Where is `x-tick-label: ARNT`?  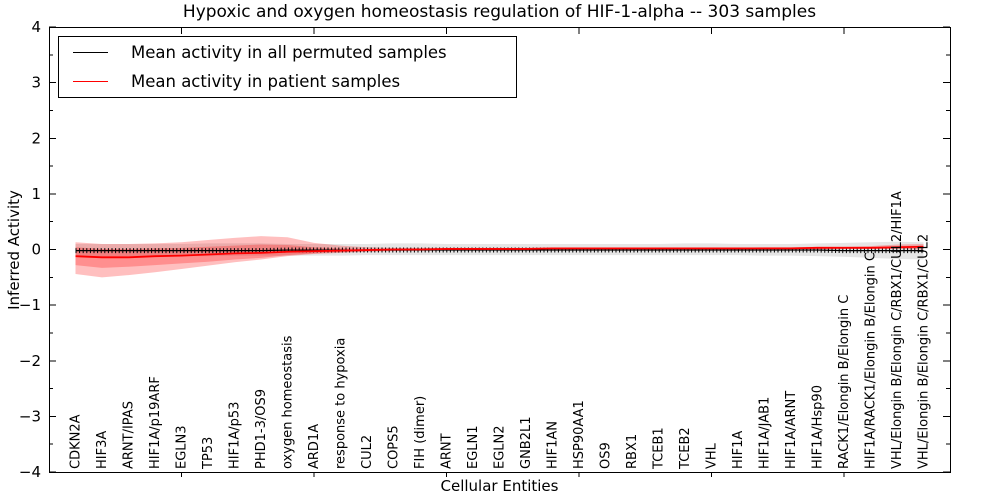
x-tick-label: ARNT is located at coordinates (447, 451).